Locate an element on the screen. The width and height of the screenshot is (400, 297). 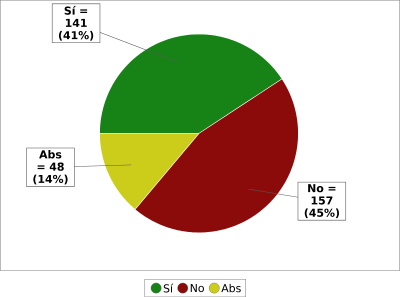
data-label: Abs = 48 (14%) is located at coordinates (50, 167).